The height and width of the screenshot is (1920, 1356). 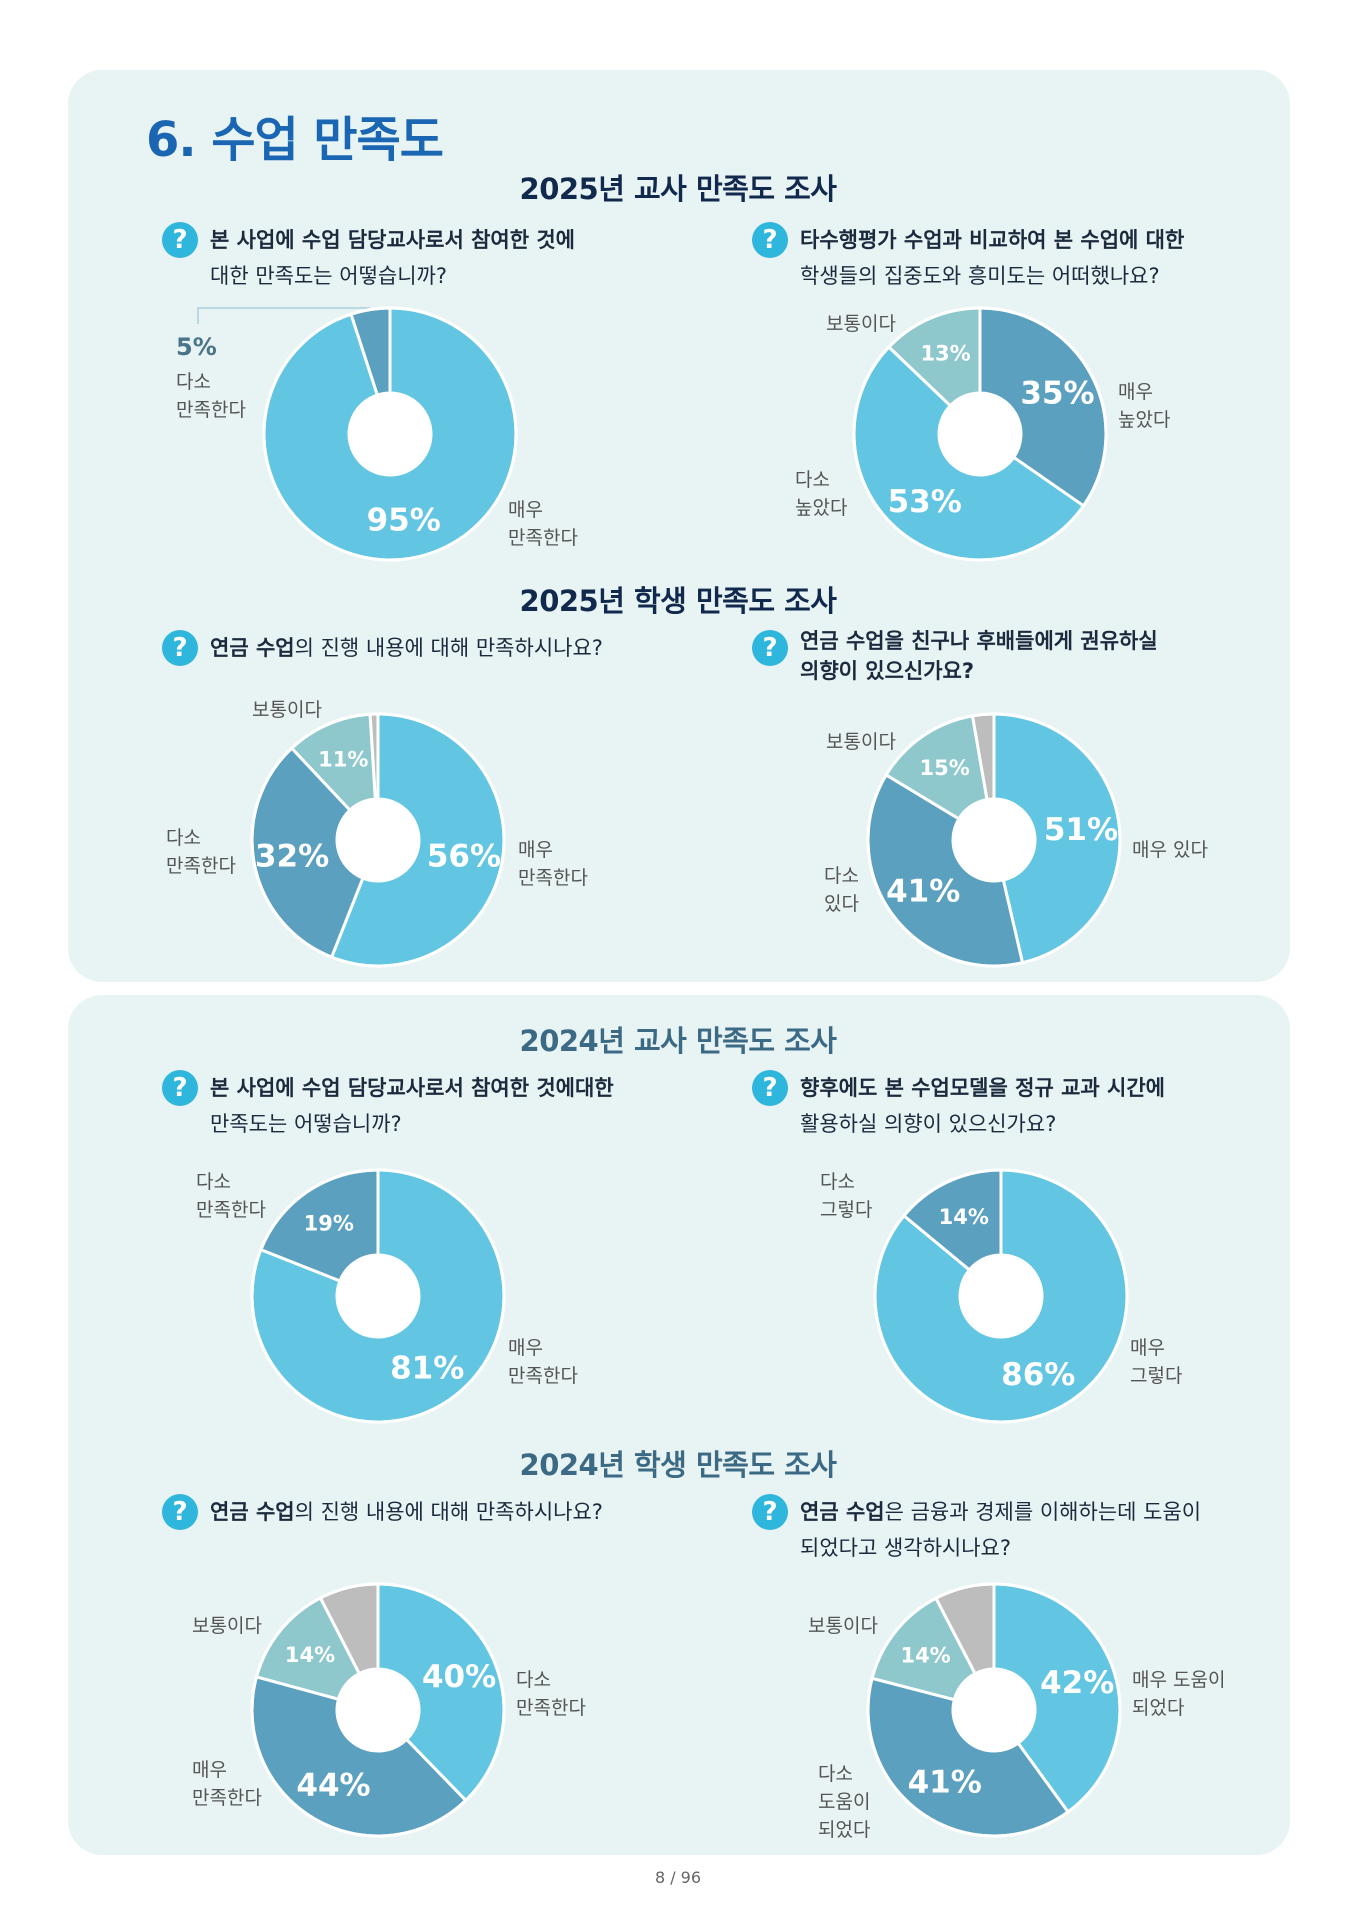 What do you see at coordinates (982, 1106) in the screenshot?
I see `question-6: 향후에도 본 수업모델을 정규 교과 시간에 활용하실 의향이 있으신가요?` at bounding box center [982, 1106].